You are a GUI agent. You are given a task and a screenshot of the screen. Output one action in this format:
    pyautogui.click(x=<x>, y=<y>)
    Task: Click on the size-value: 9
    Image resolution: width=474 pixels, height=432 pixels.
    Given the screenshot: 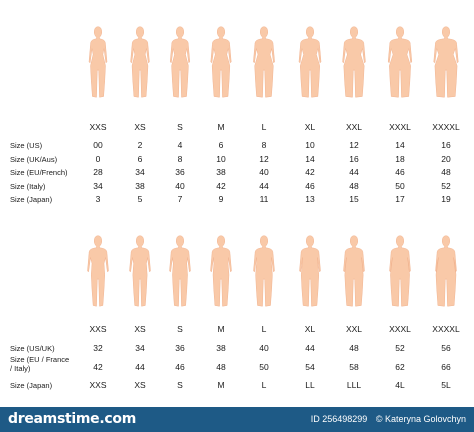 What is the action you would take?
    pyautogui.click(x=221, y=199)
    